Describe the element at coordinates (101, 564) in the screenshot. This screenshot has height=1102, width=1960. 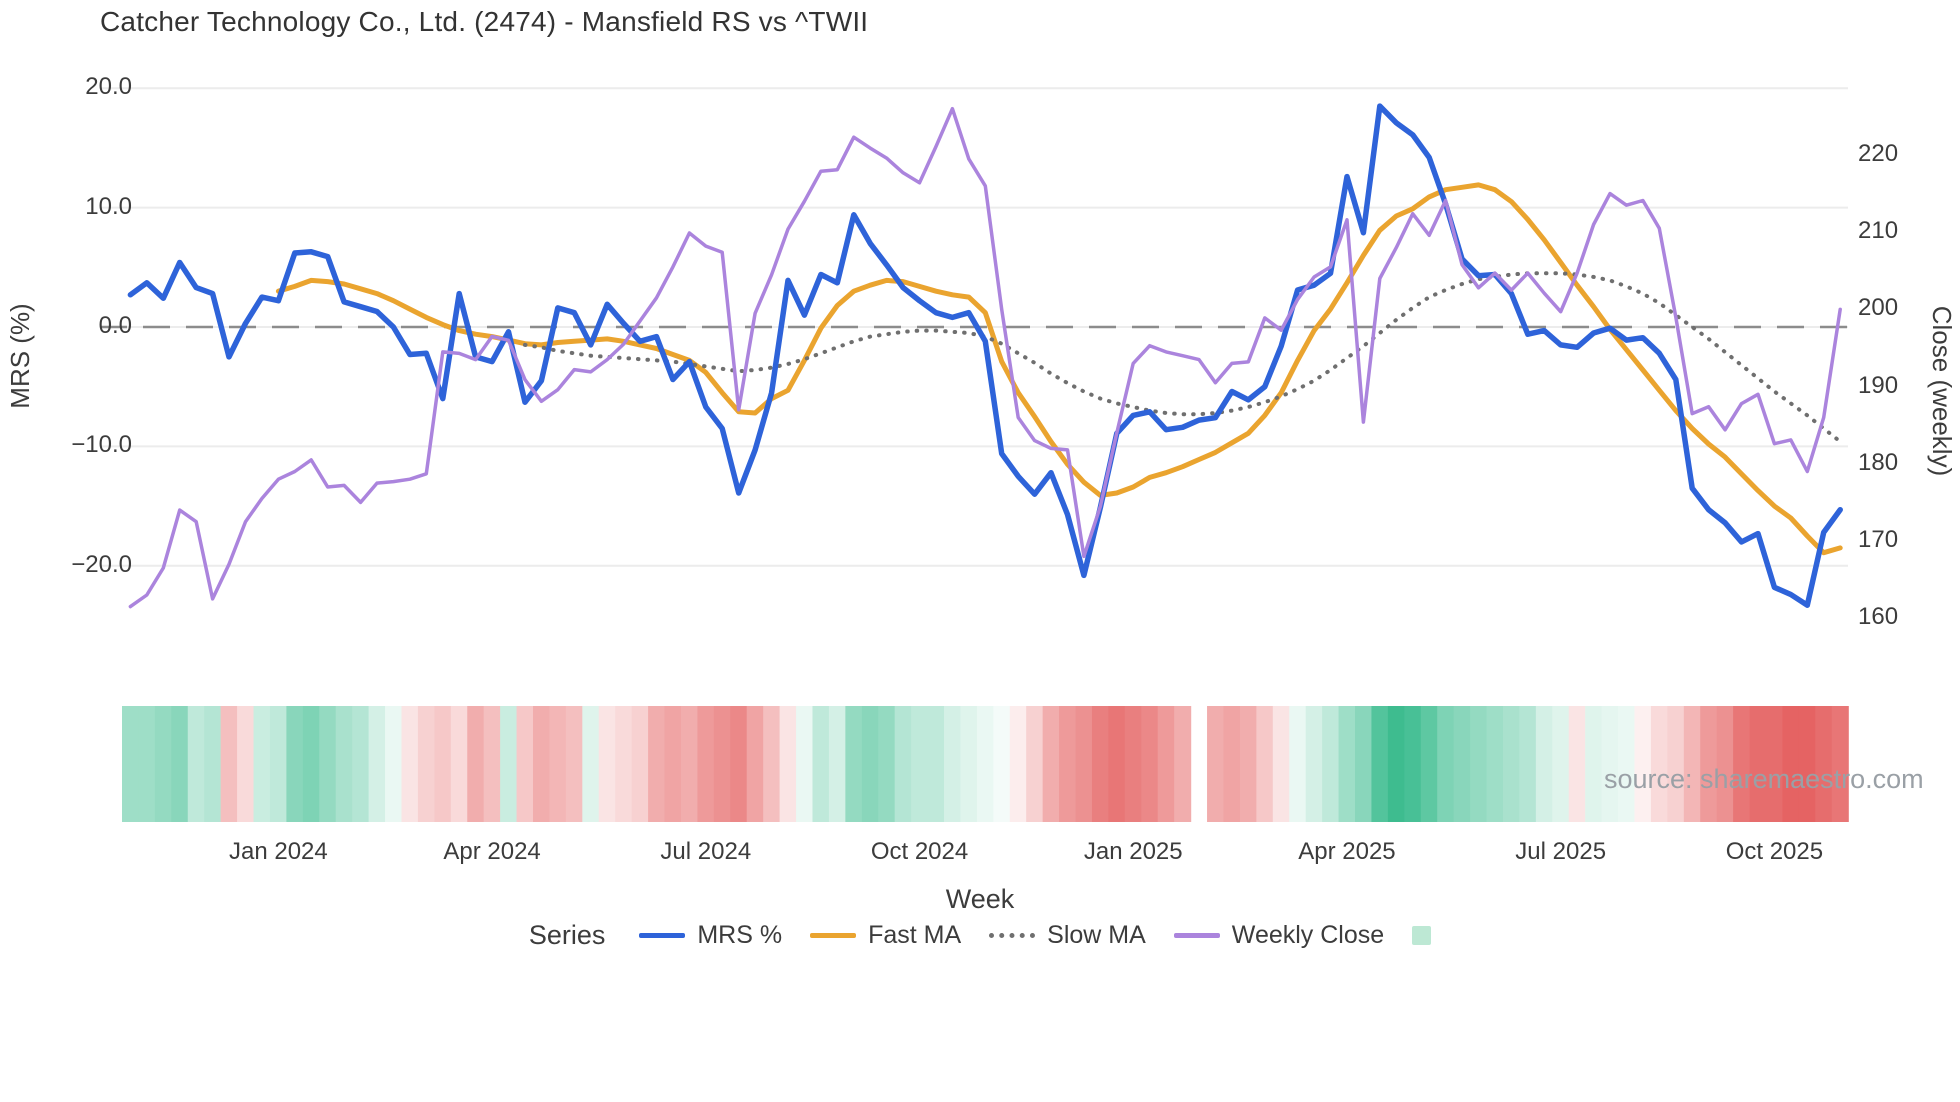
I see `y-axis-left-tick-label: −20.0` at that location.